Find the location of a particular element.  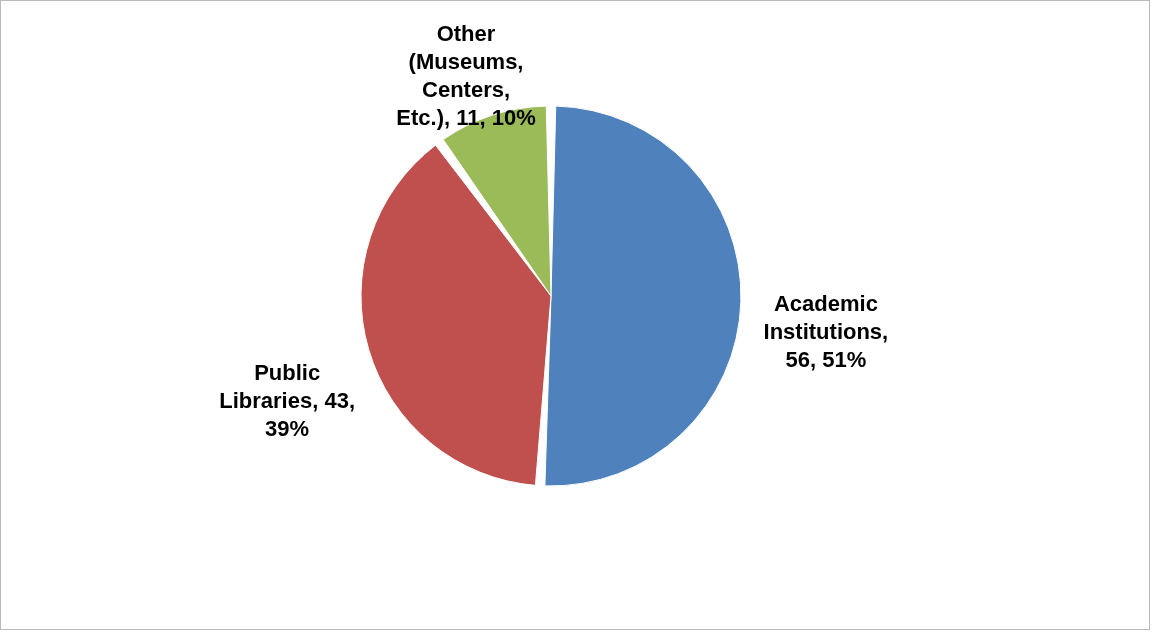

slice-label: Academic Institutions, 56, 51% is located at coordinates (826, 331).